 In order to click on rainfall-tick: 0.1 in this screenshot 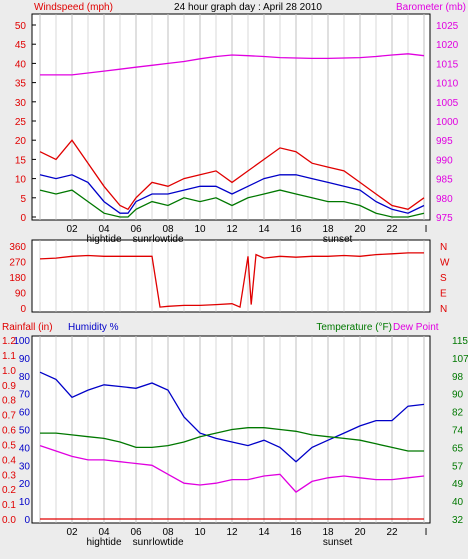, I will do `click(9, 505)`.